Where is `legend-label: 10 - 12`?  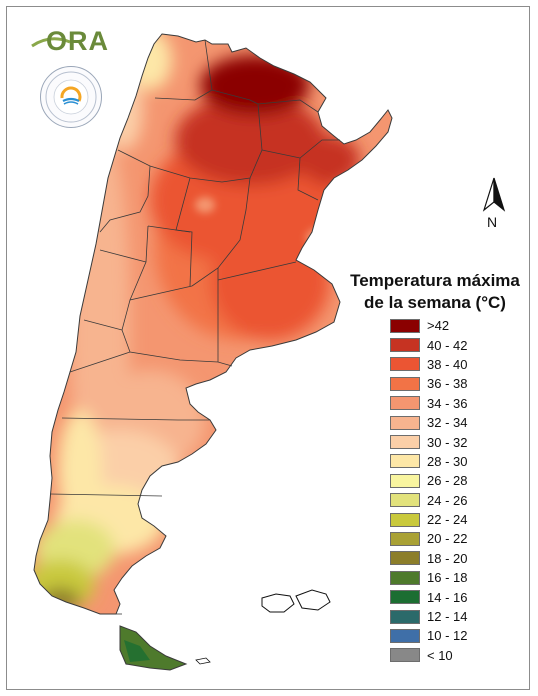 legend-label: 10 - 12 is located at coordinates (447, 636).